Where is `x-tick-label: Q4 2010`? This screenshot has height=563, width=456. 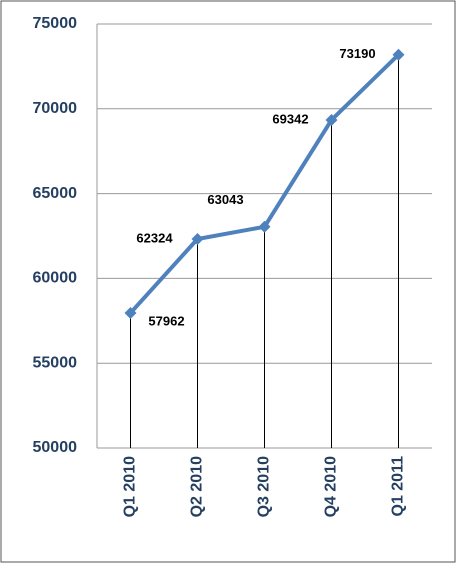
x-tick-label: Q4 2010 is located at coordinates (331, 486).